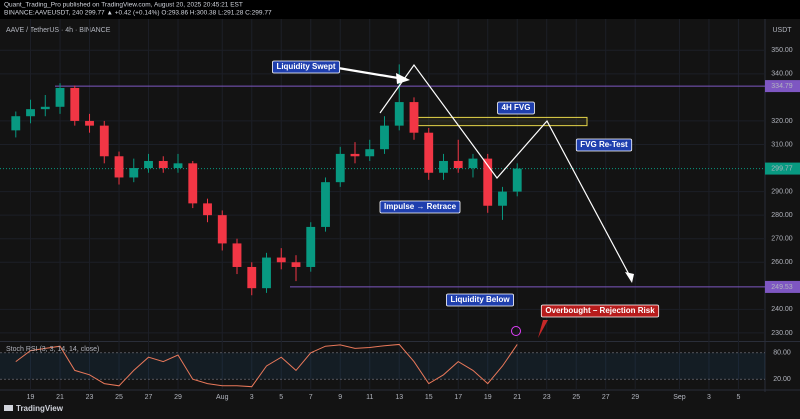  I want to click on y-tick-label: 230.00, so click(782, 333).